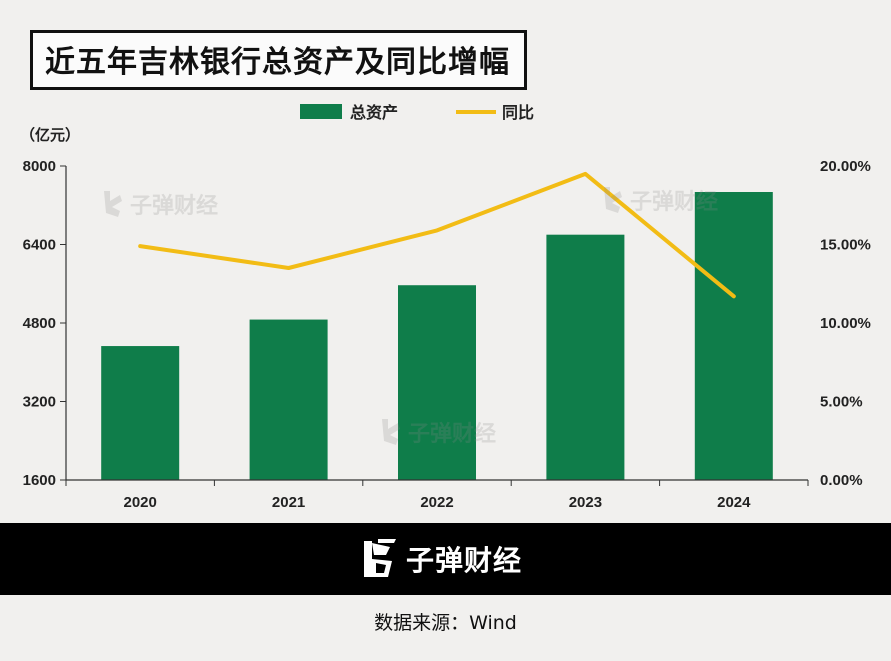 This screenshot has height=661, width=891. What do you see at coordinates (436, 502) in the screenshot?
I see `x-tick-label: 2022` at bounding box center [436, 502].